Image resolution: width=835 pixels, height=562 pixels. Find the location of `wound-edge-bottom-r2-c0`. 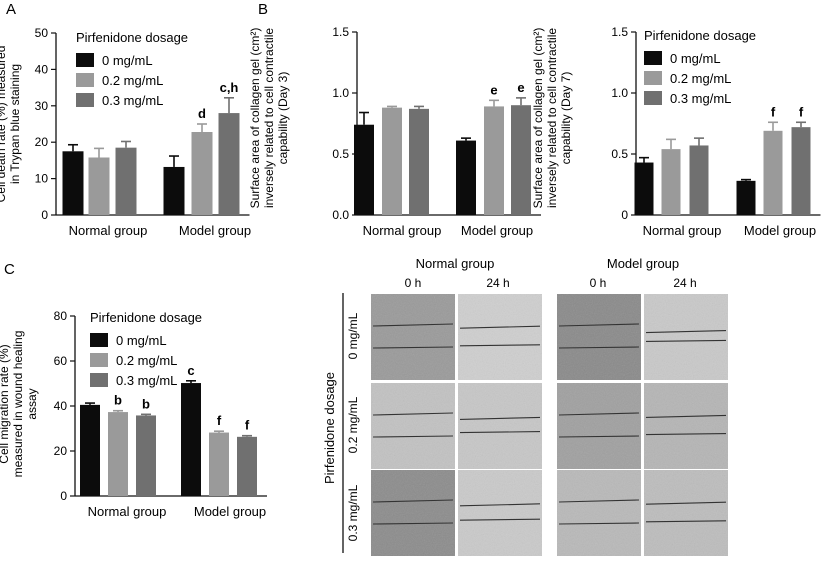

wound-edge-bottom-r2-c0 is located at coordinates (413, 523).